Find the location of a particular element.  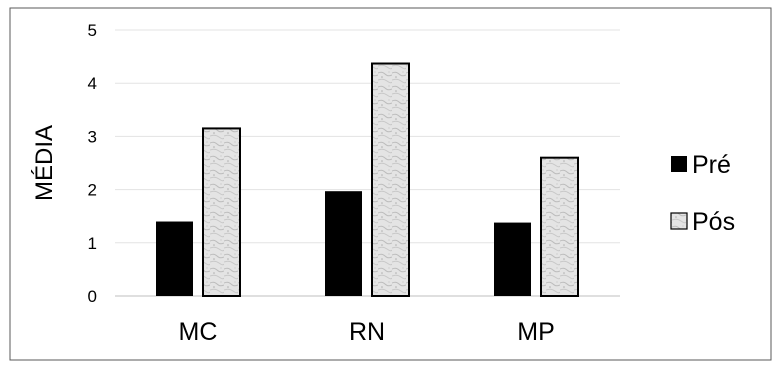

legend-swatch-pos is located at coordinates (679, 221).